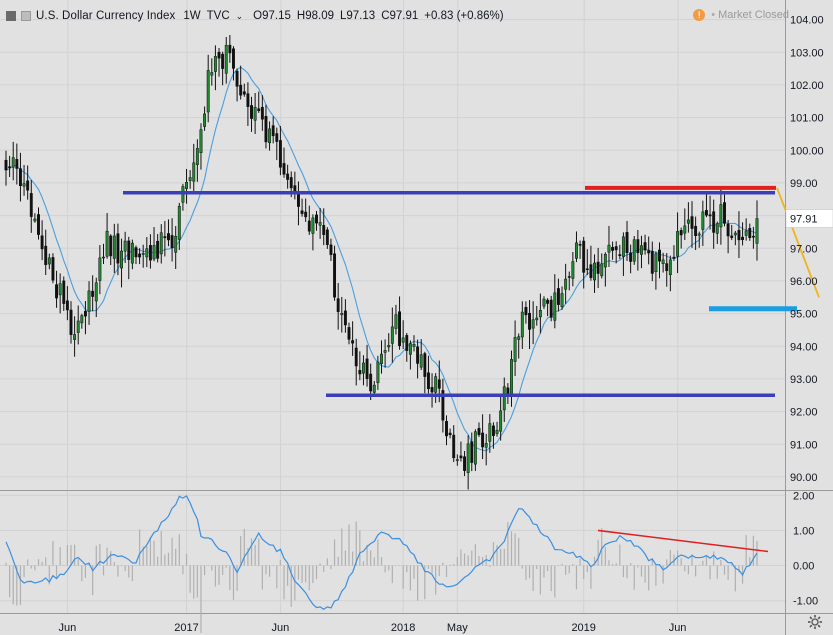  Describe the element at coordinates (403, 307) in the screenshot. I see `time-gridline` at that location.